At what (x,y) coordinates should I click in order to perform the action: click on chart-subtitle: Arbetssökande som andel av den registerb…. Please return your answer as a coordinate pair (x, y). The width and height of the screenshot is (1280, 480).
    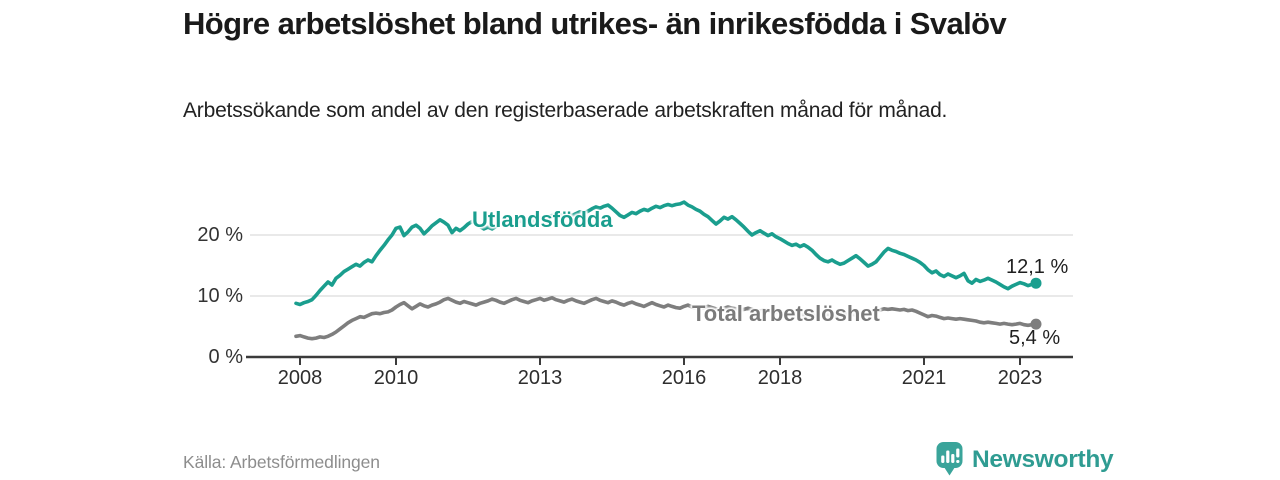
    Looking at the image, I should click on (565, 110).